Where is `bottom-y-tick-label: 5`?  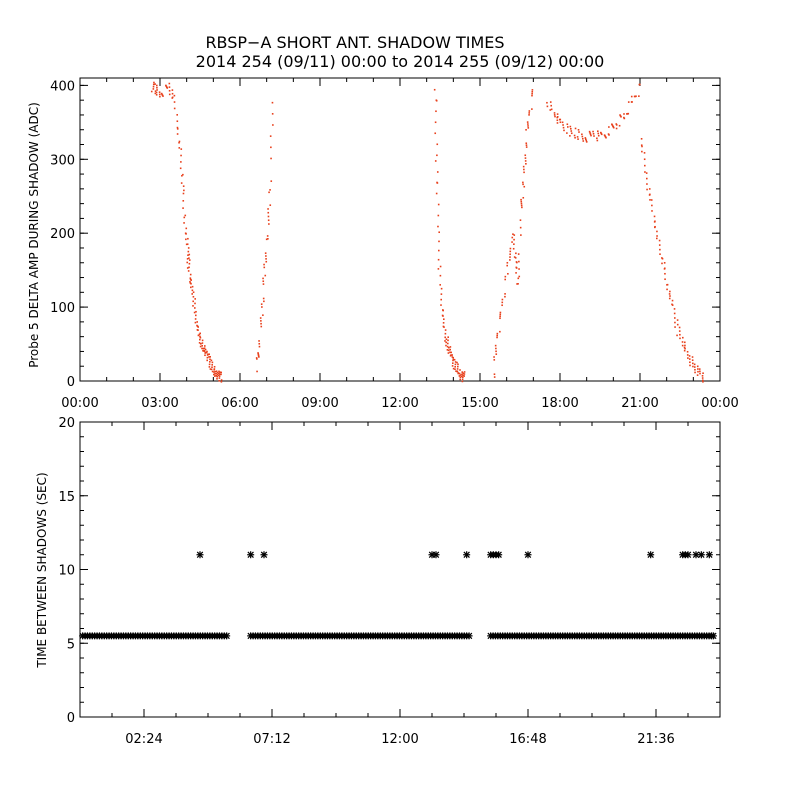 bottom-y-tick-label: 5 is located at coordinates (71, 644).